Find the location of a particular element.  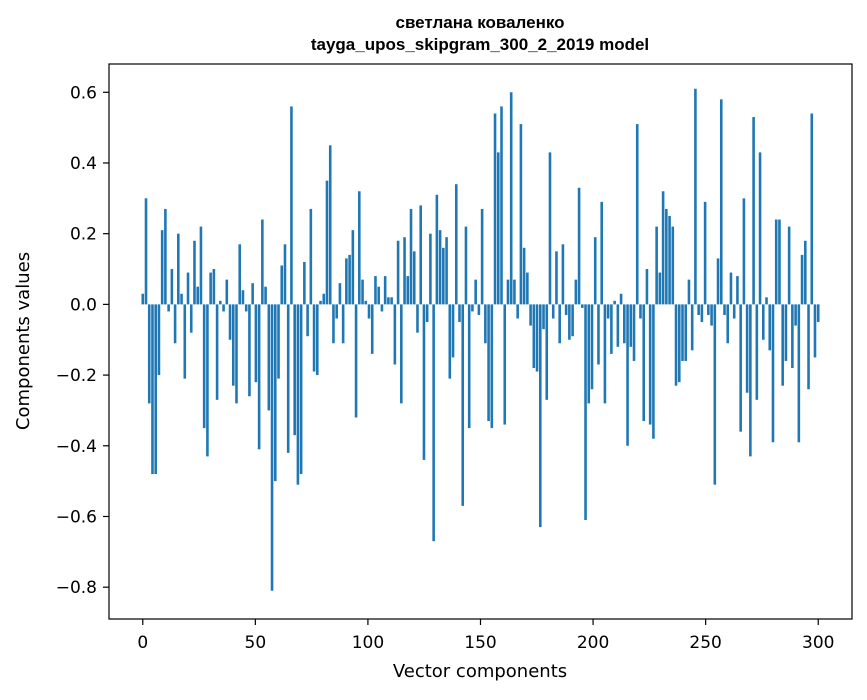

y-tick-label: 0.2 is located at coordinates (83, 235).